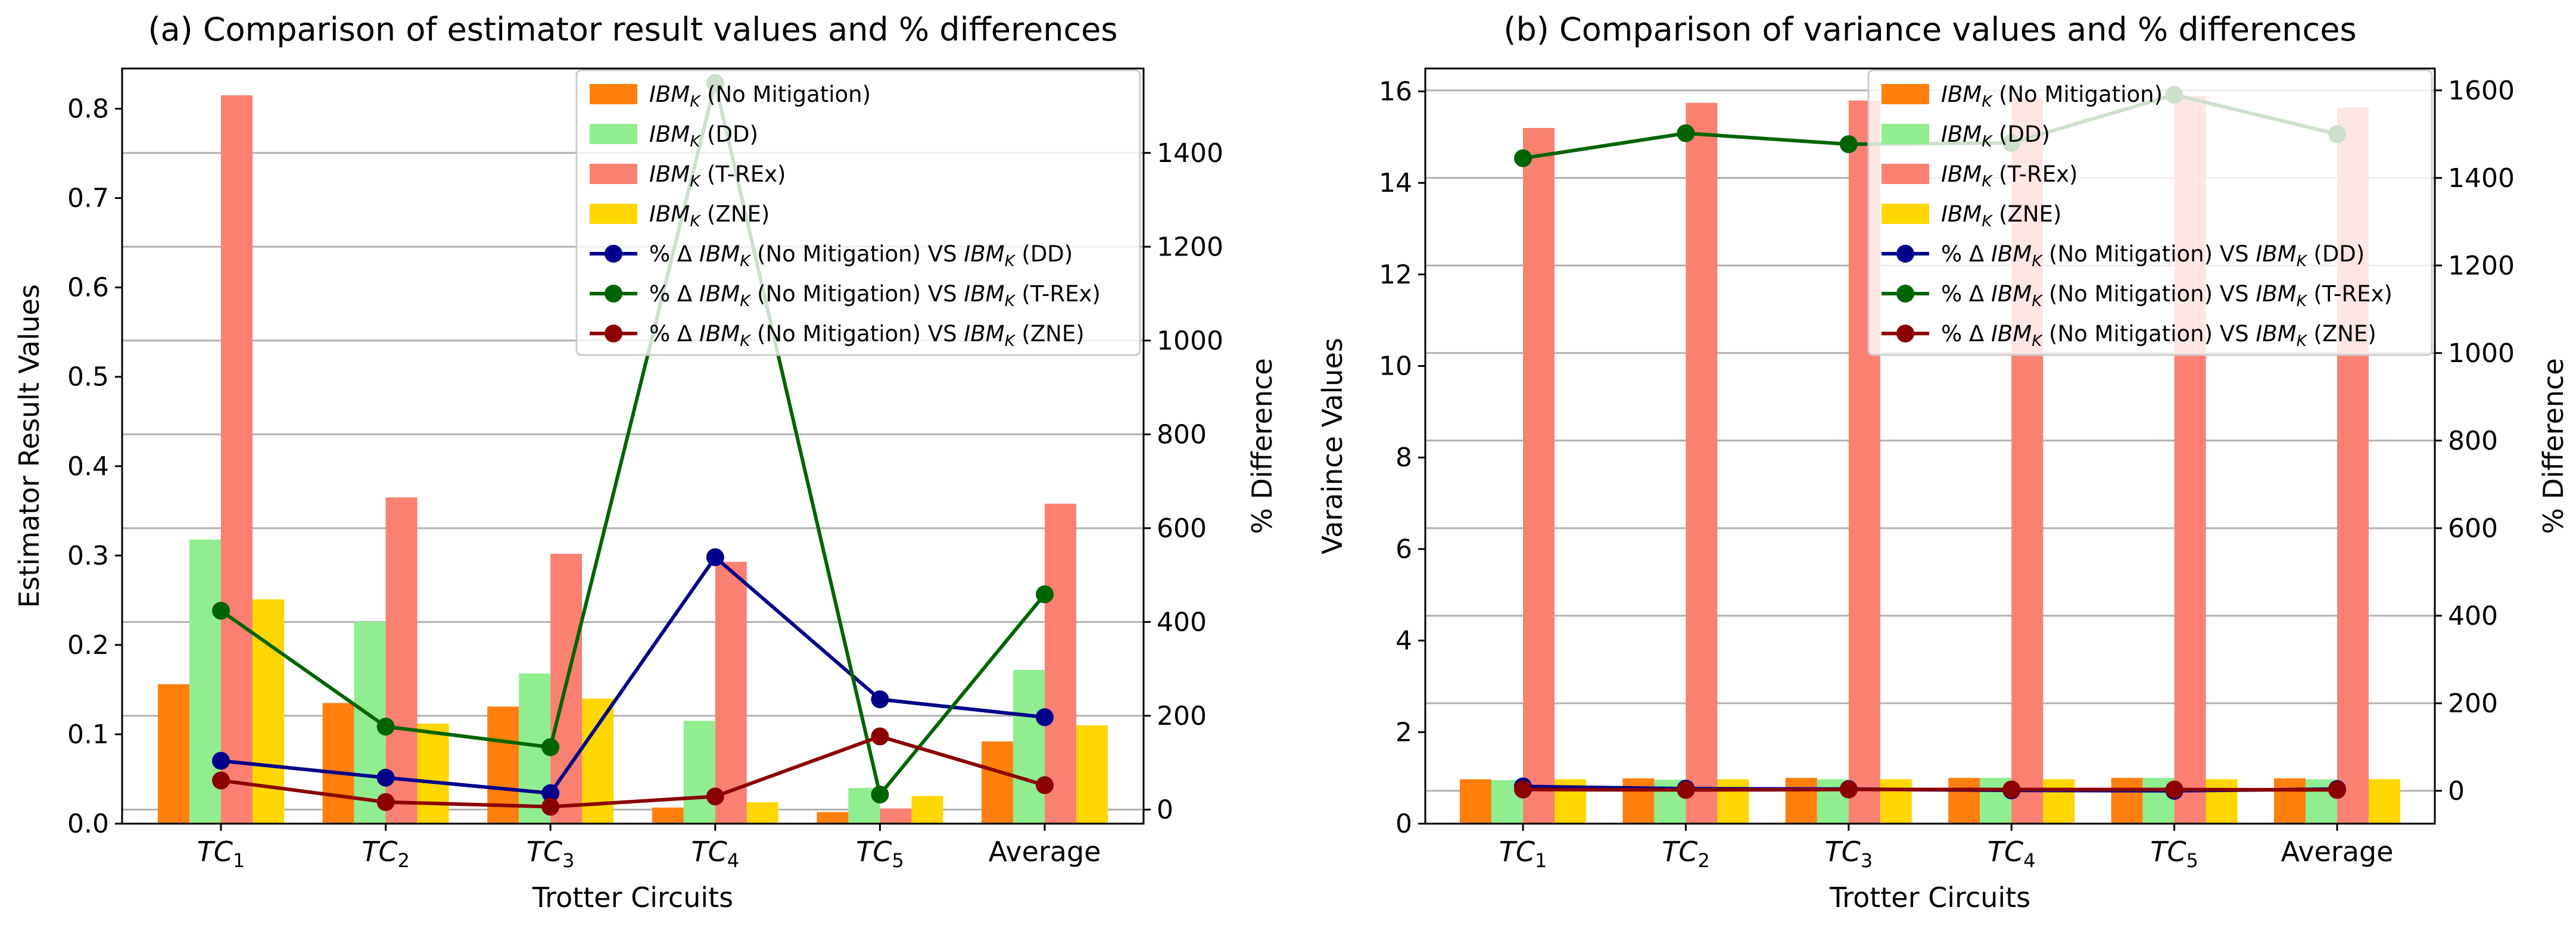 This screenshot has width=2576, height=938. What do you see at coordinates (88, 556) in the screenshot?
I see `y-tick-label: 0.3` at bounding box center [88, 556].